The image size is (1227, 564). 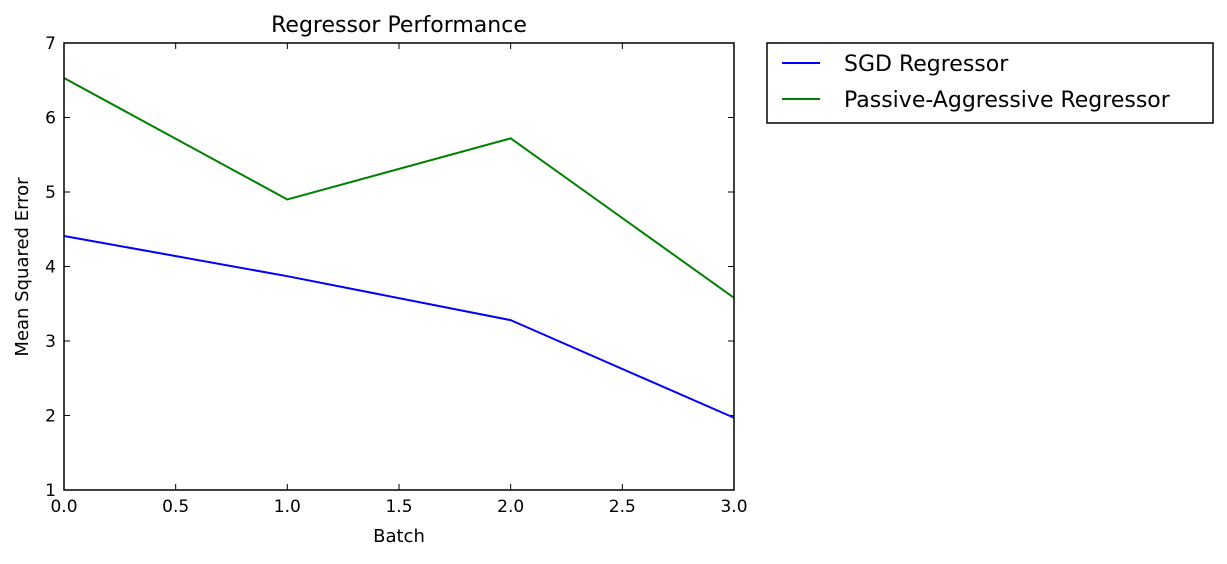 What do you see at coordinates (50, 491) in the screenshot?
I see `y-tick-label: 1` at bounding box center [50, 491].